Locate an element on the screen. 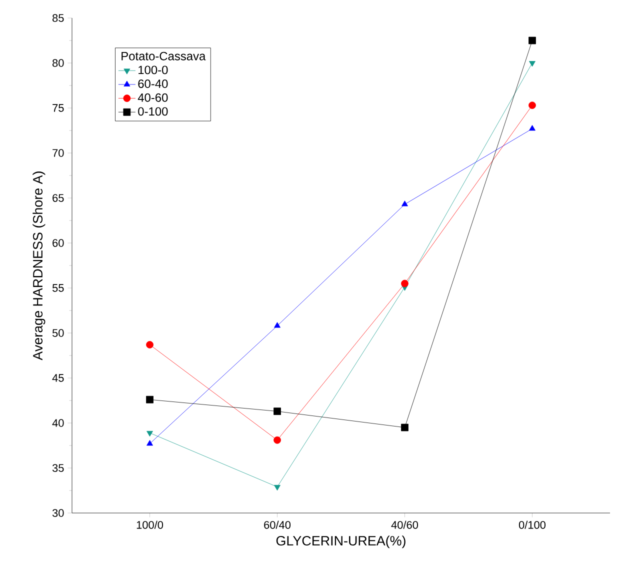  x-axis-title: GLYCERIN-UREA(%) is located at coordinates (341, 542).